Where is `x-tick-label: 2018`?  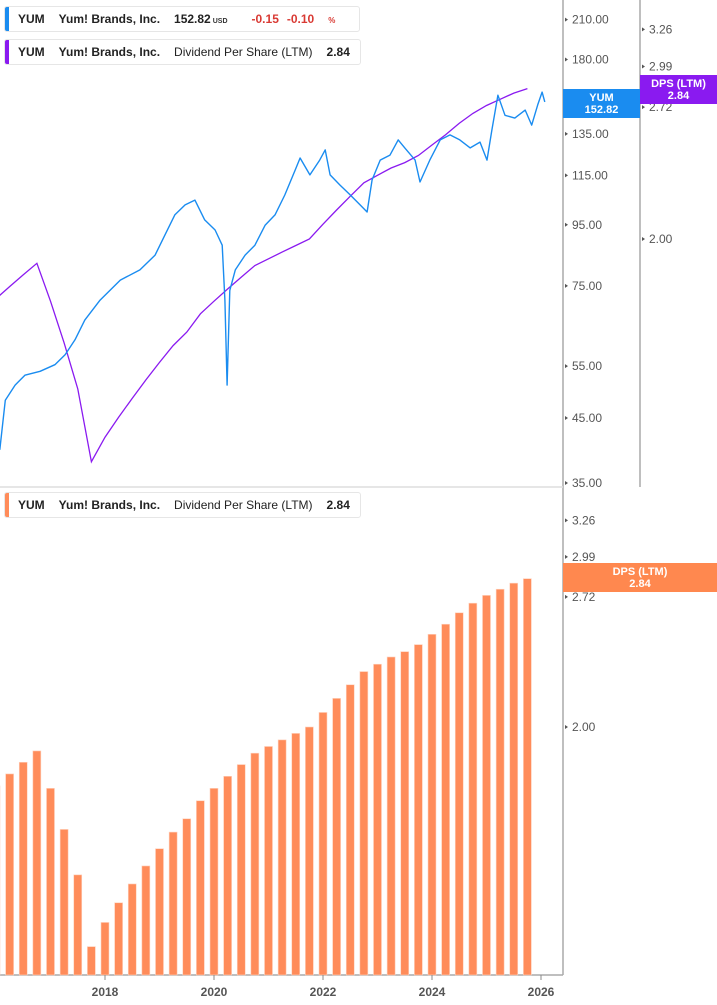
x-tick-label: 2018 is located at coordinates (105, 992).